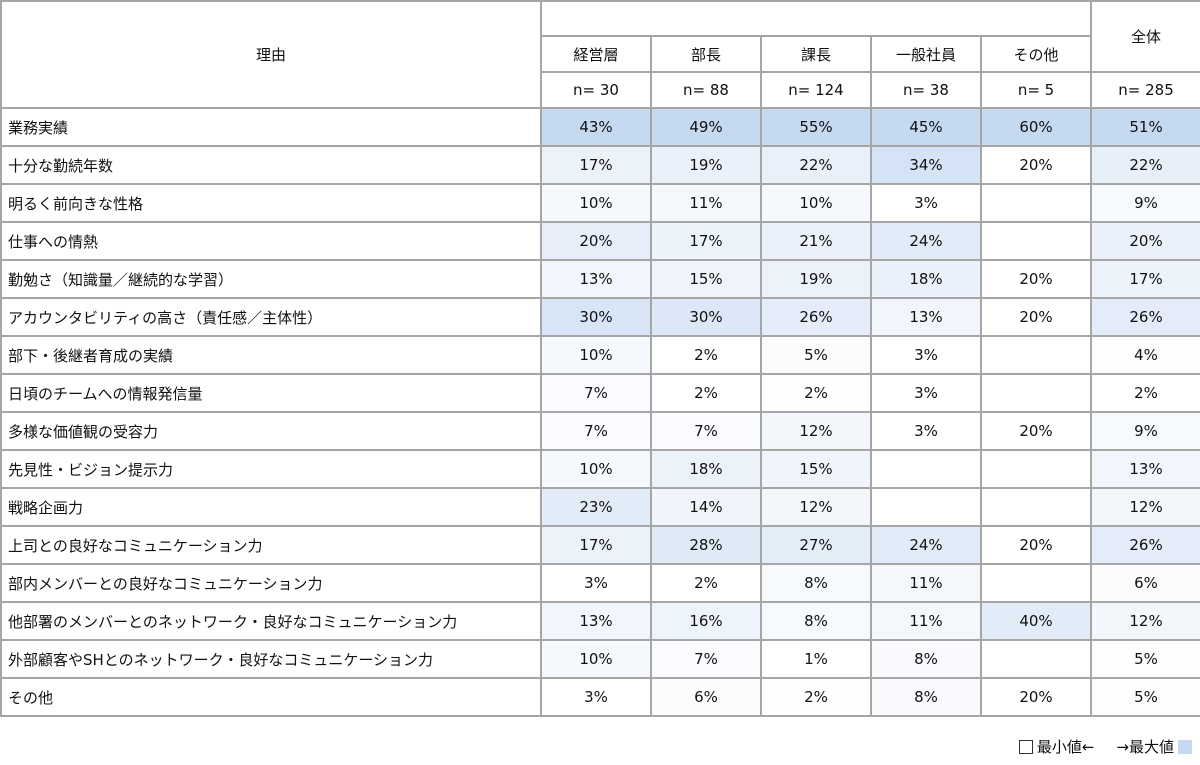  What do you see at coordinates (926, 697) in the screenshot?
I see `value-cell: 8%` at bounding box center [926, 697].